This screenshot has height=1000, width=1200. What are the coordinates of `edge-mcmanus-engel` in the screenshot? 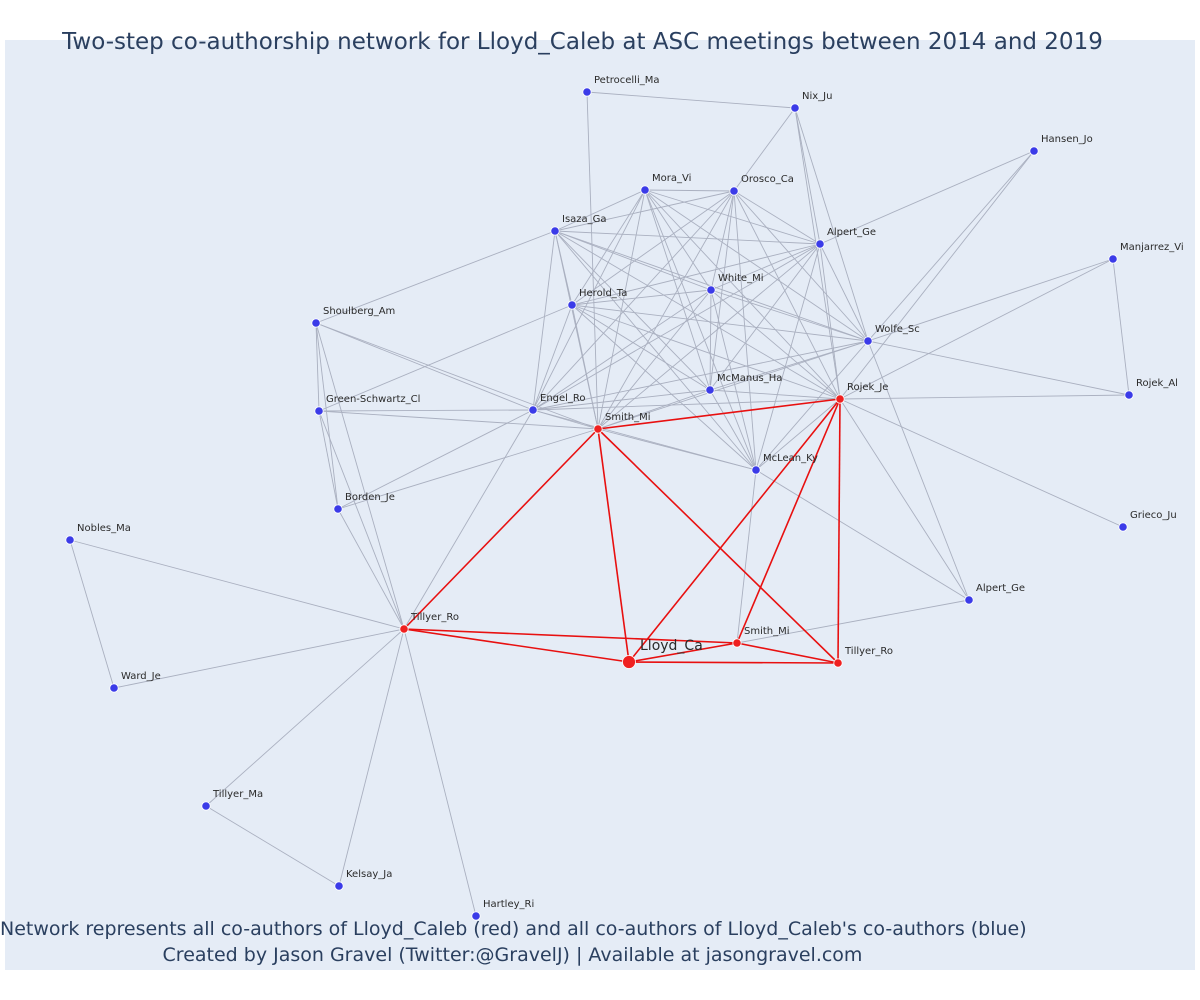 It's located at (621, 400).